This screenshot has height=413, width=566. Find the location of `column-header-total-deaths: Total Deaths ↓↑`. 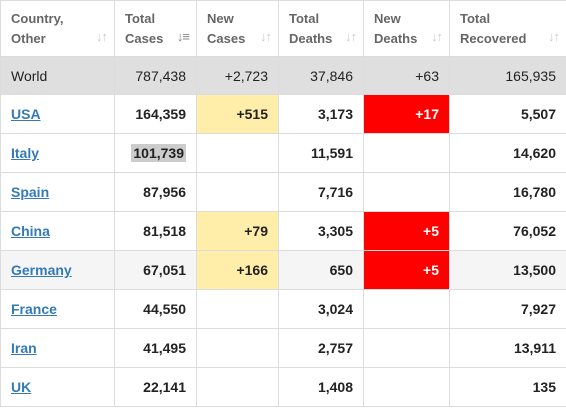

column-header-total-deaths: Total Deaths ↓↑ is located at coordinates (321, 28).